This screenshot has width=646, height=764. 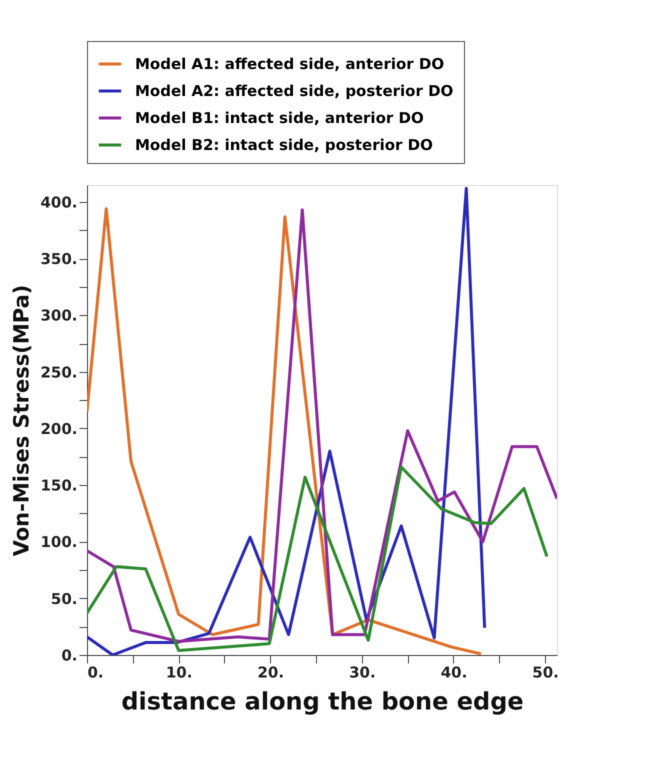 I want to click on y-tick-label: 350., so click(x=59, y=259).